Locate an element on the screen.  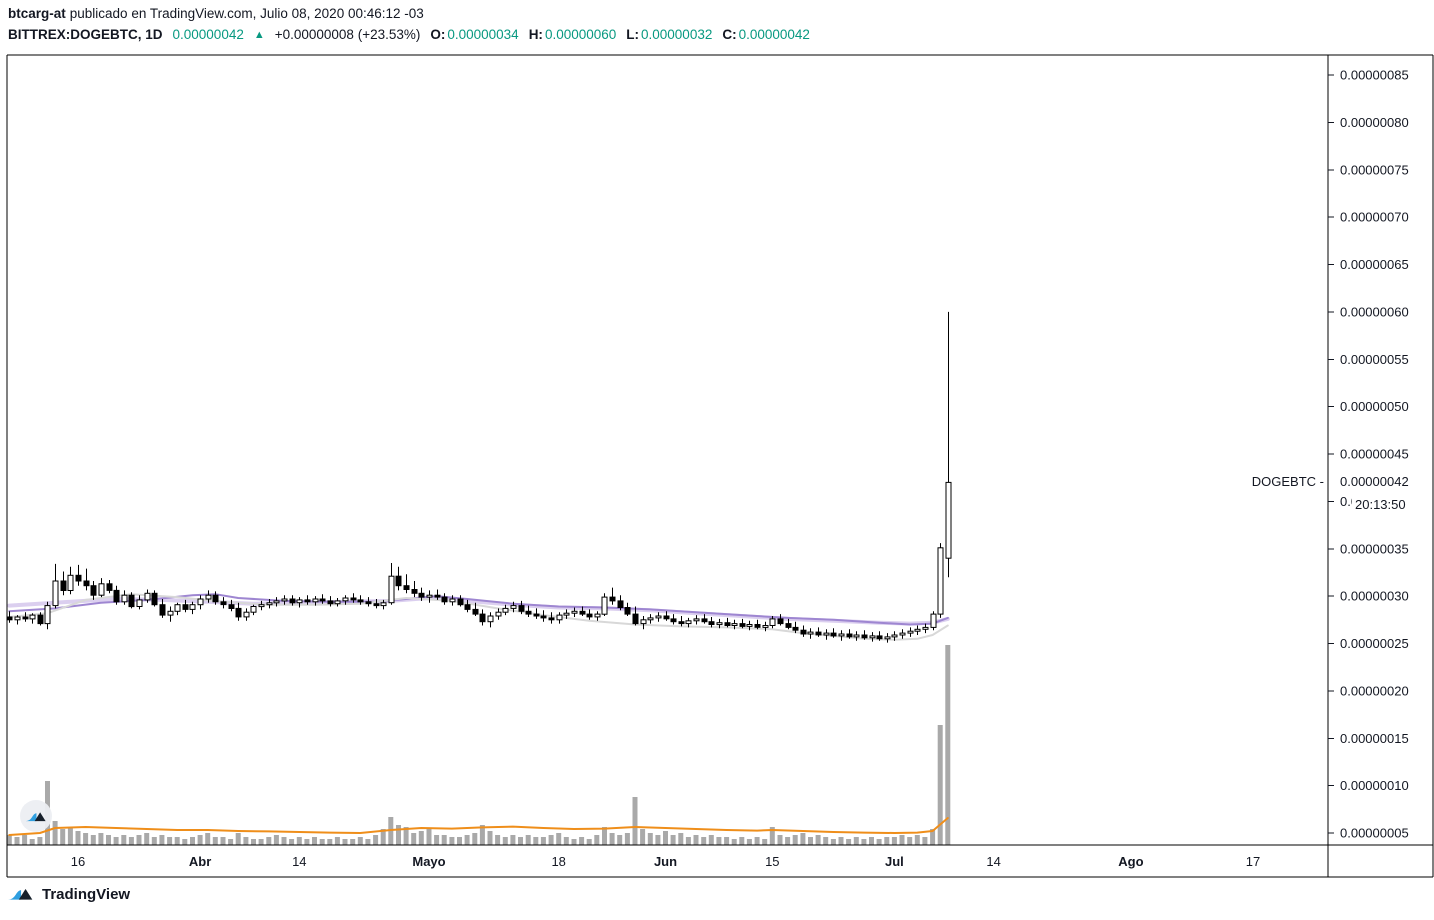
price-tick-label: 0.00000070 is located at coordinates (1374, 217).